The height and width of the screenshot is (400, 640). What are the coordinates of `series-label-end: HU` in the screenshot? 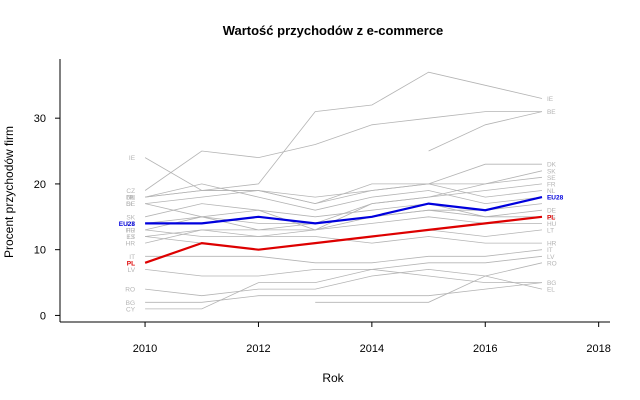 It's located at (552, 224).